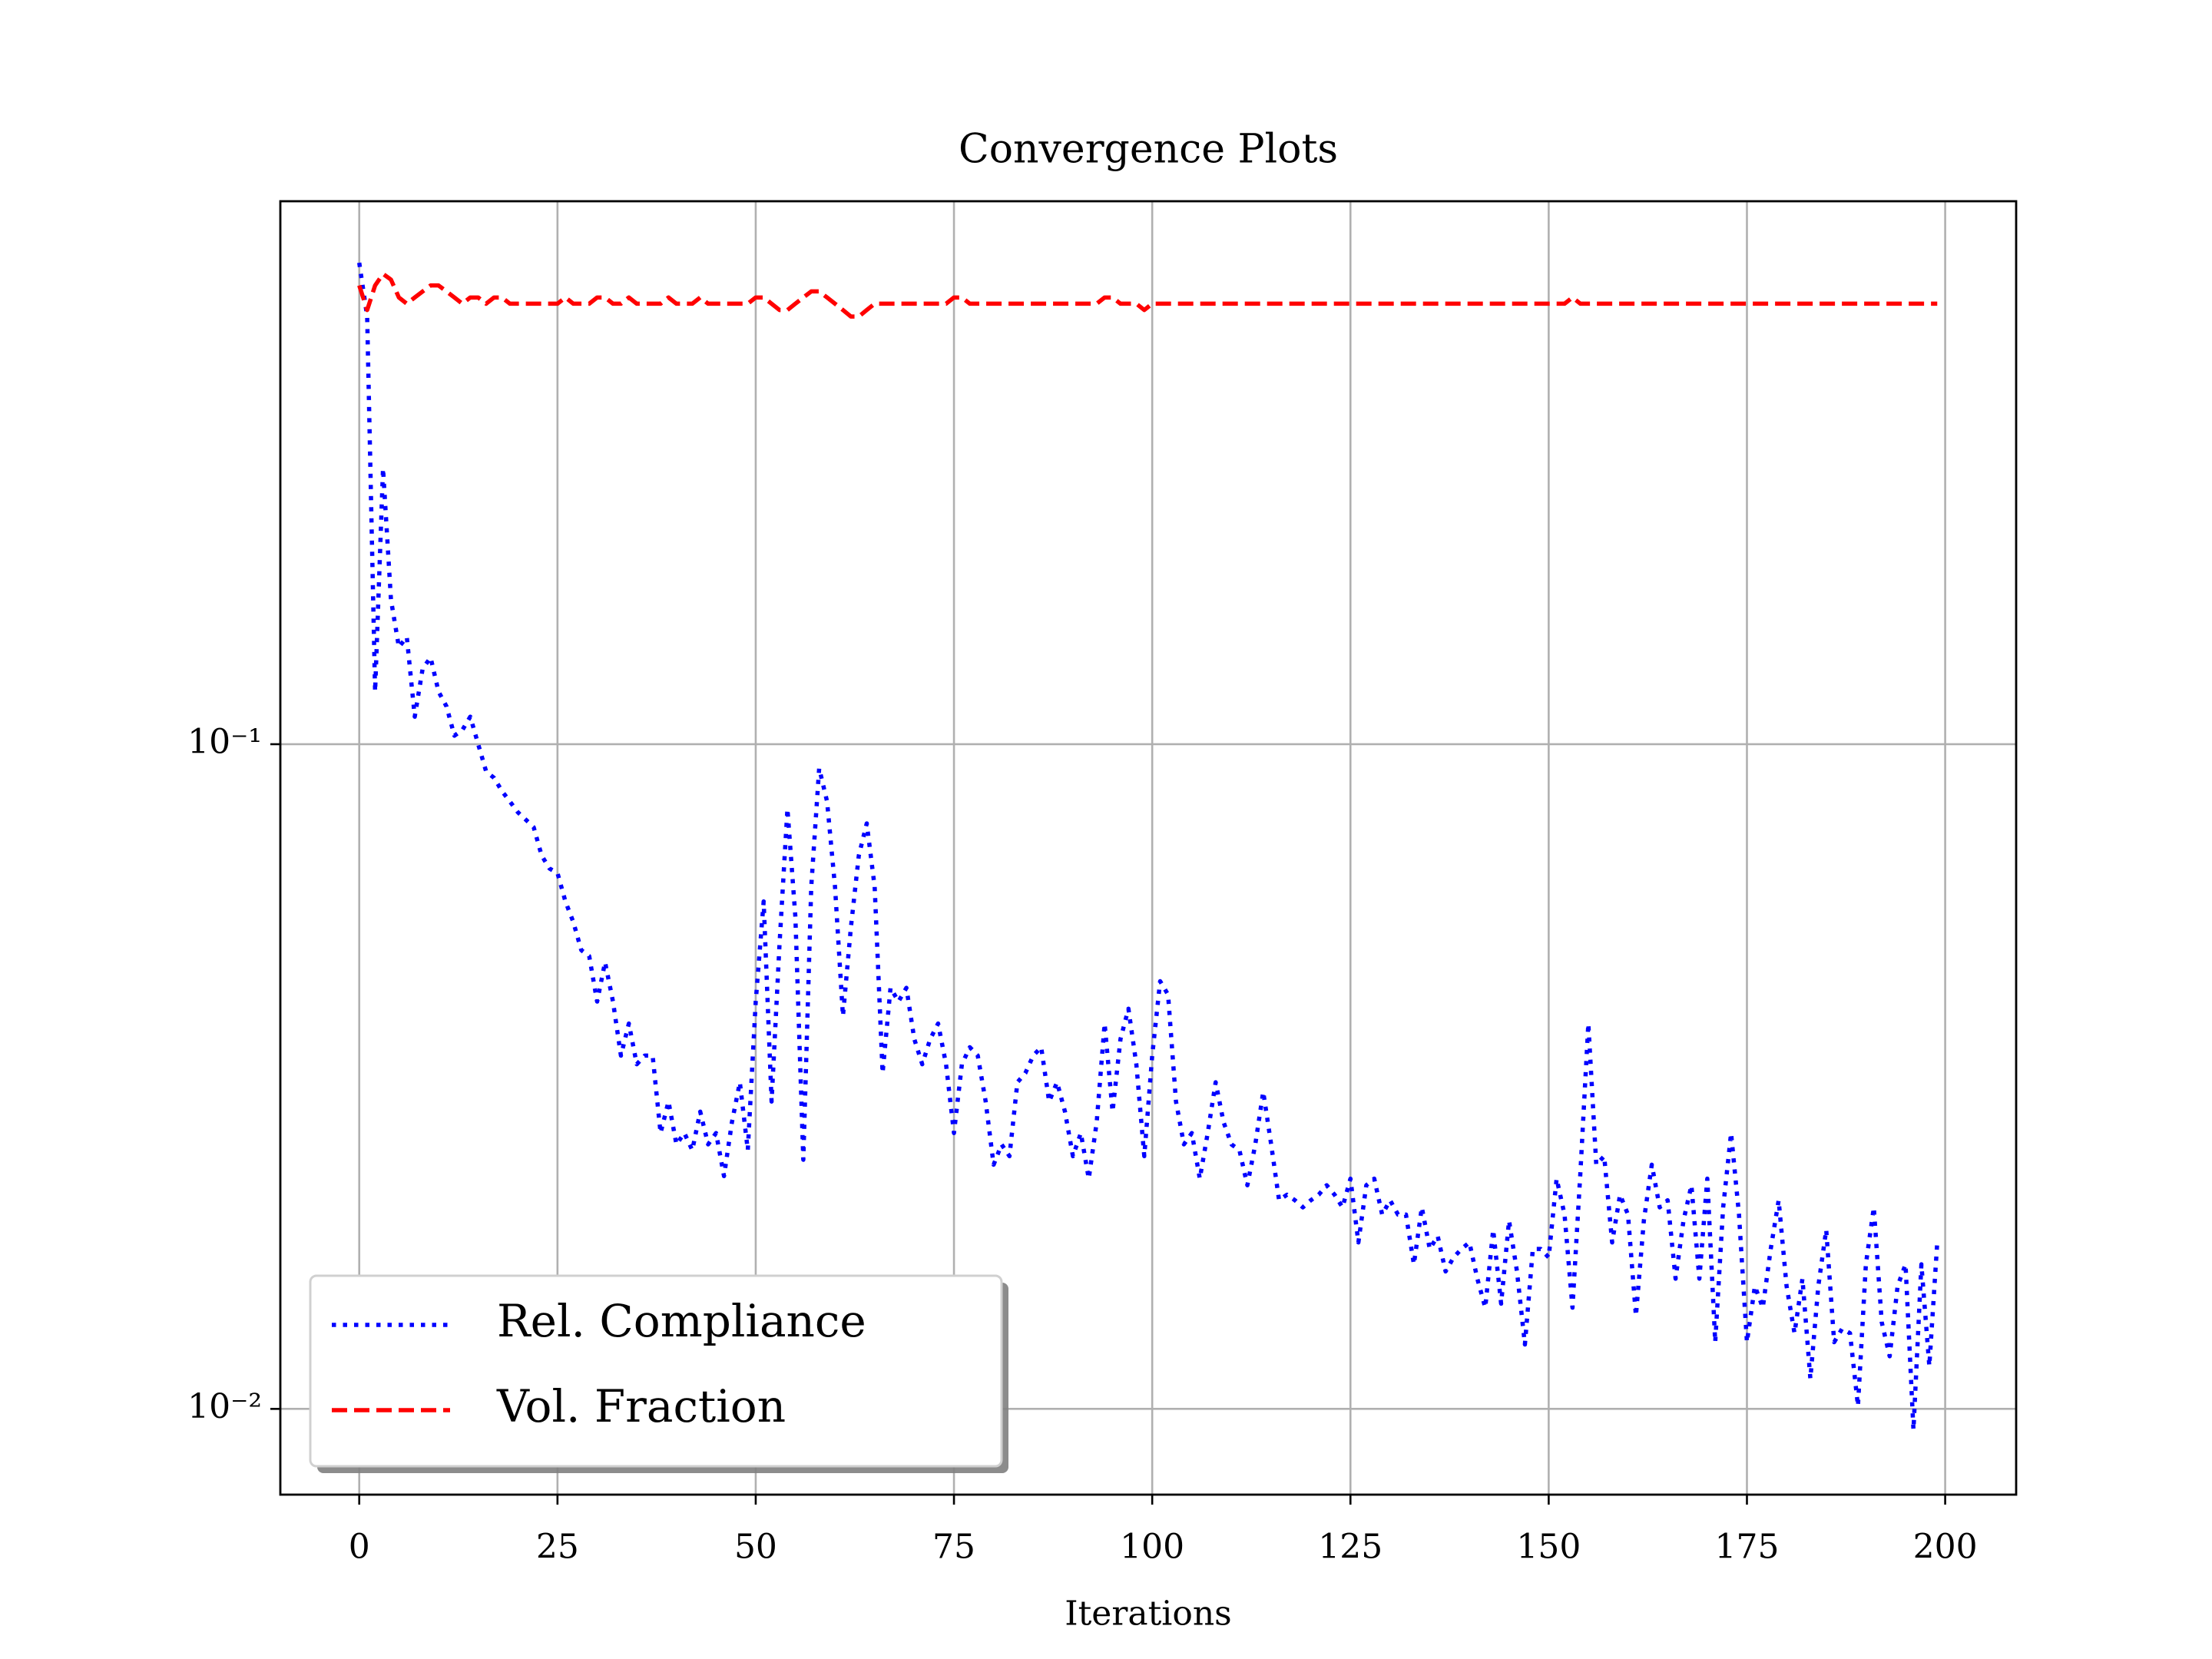 The height and width of the screenshot is (1659, 2212). What do you see at coordinates (1548, 1548) in the screenshot?
I see `x-tick-label: 150` at bounding box center [1548, 1548].